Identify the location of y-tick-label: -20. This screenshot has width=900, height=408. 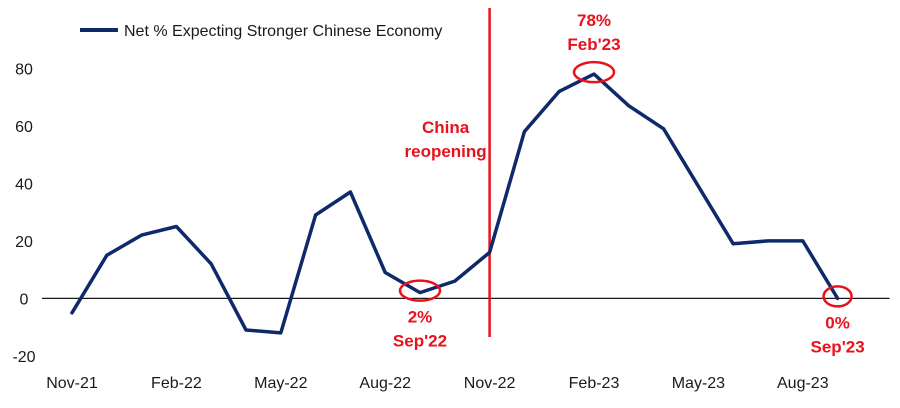
(23, 357).